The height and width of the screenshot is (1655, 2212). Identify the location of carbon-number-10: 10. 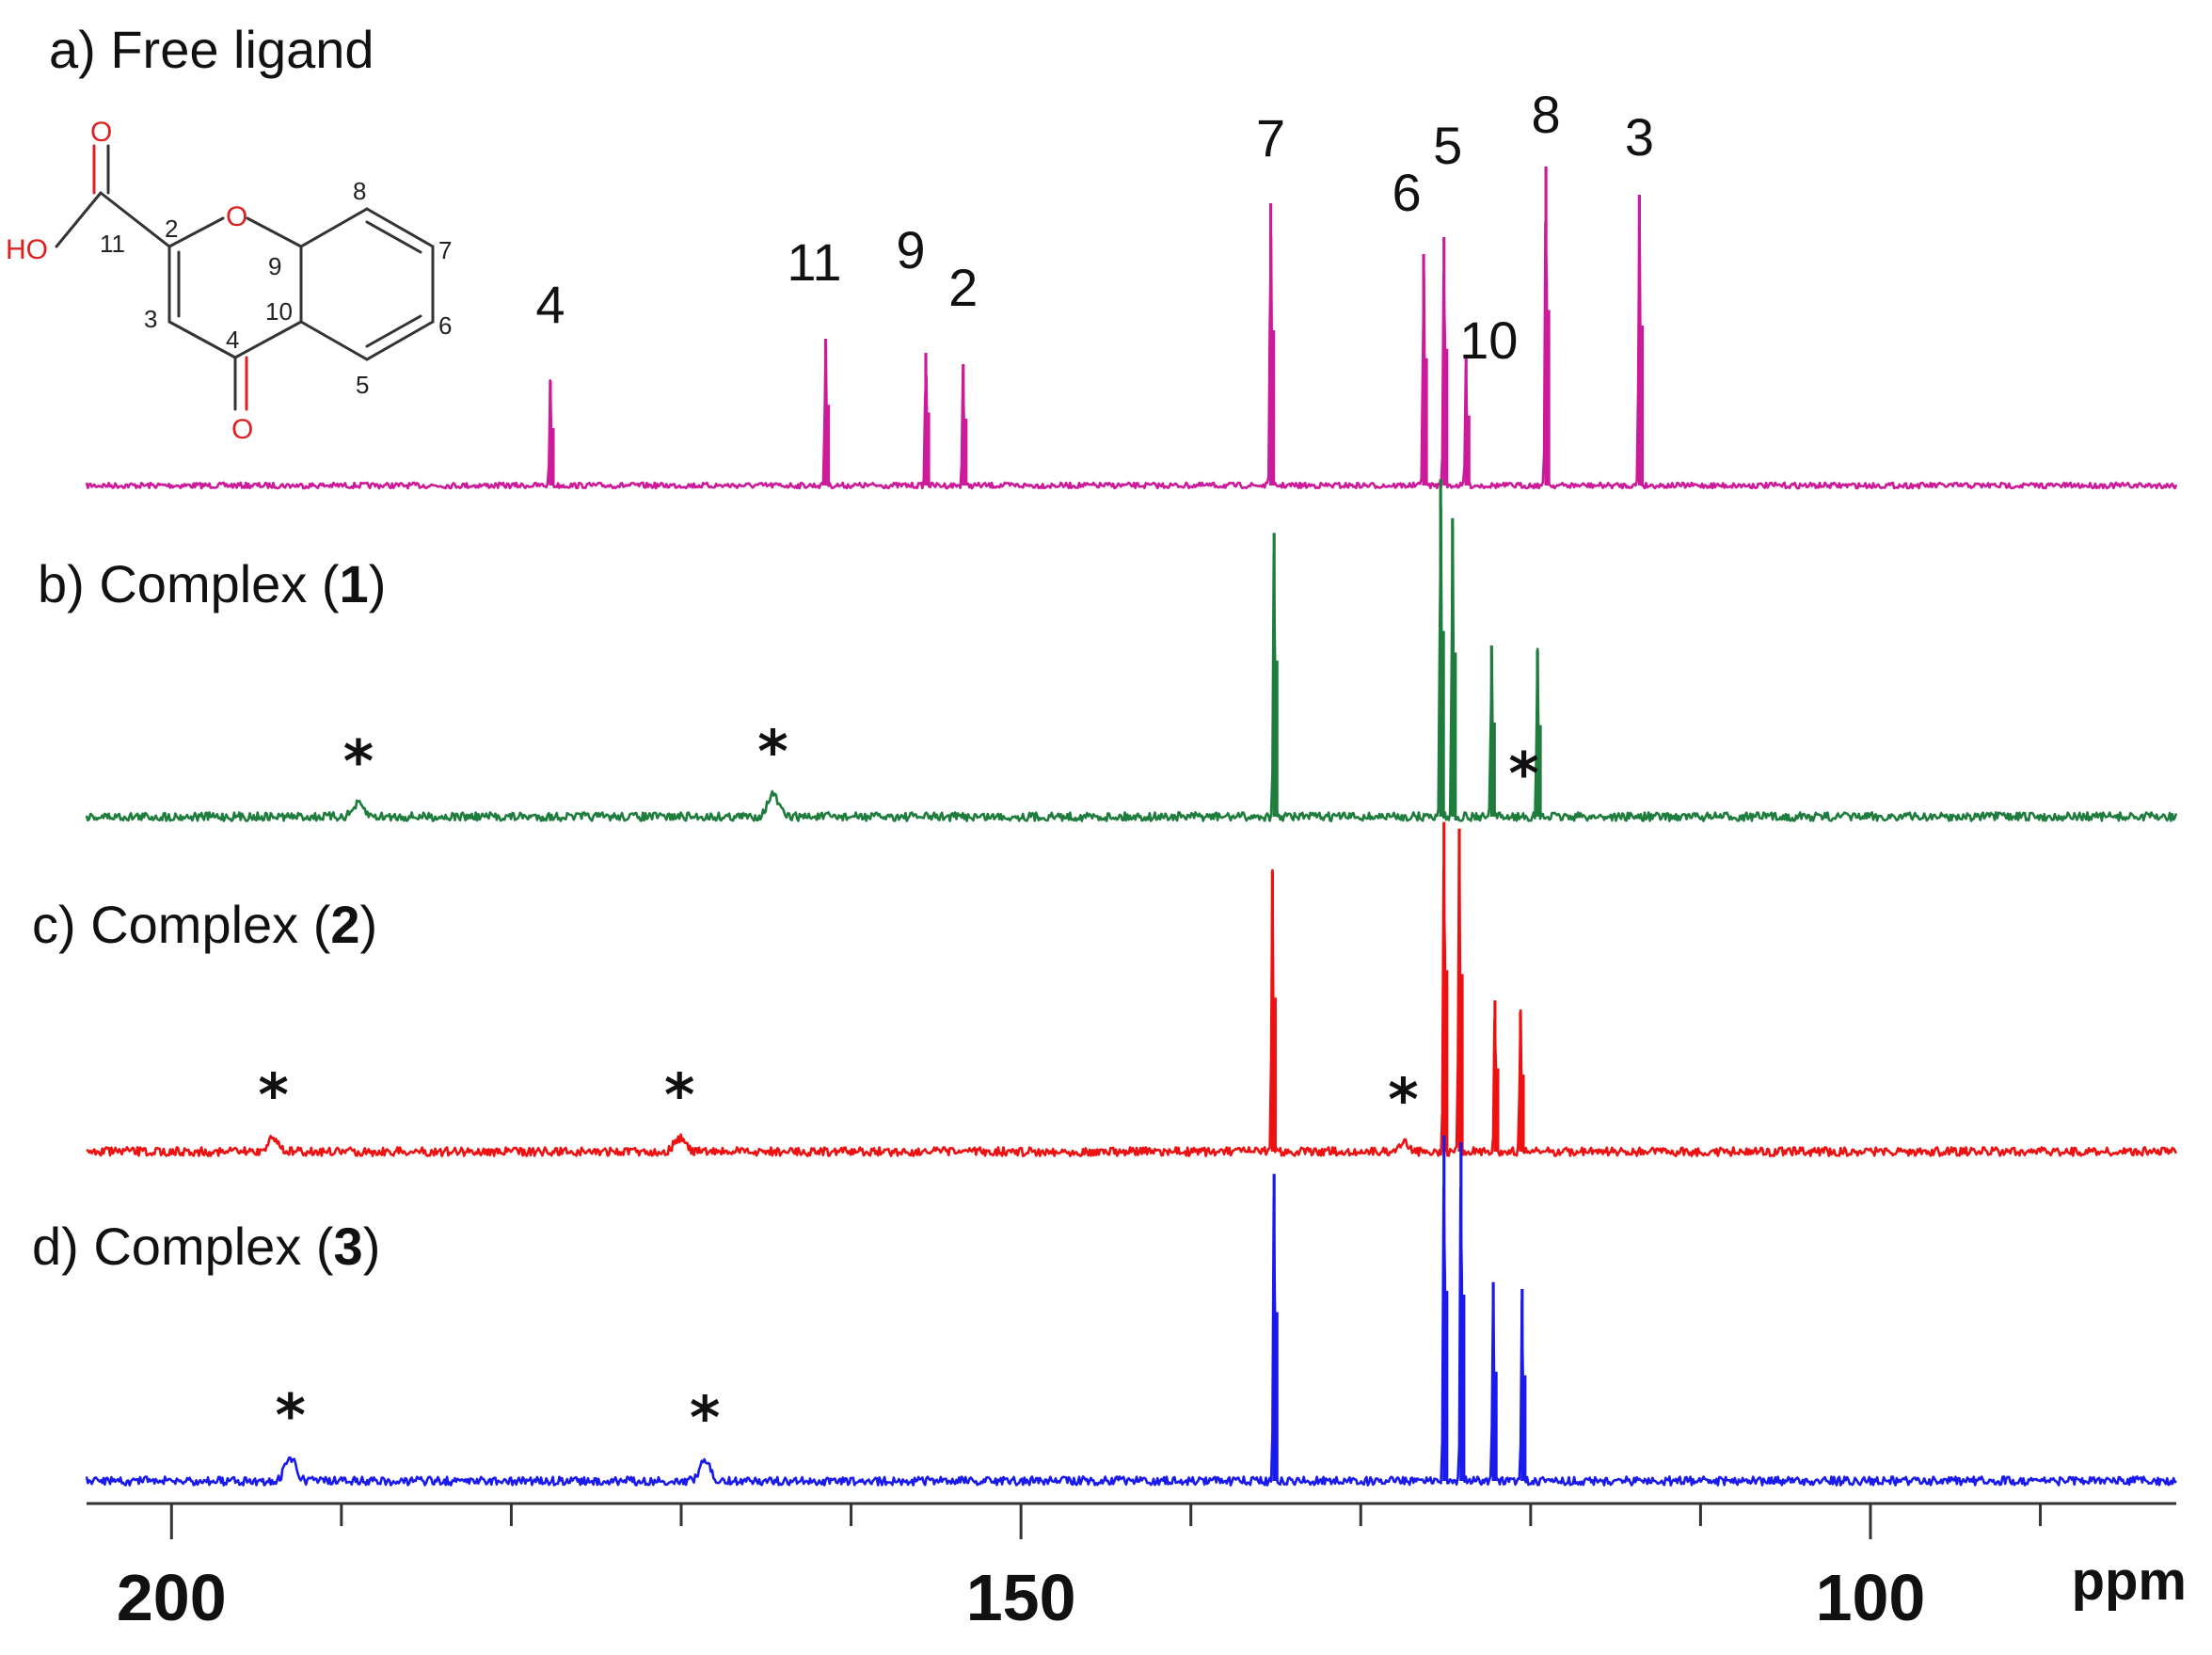
(279, 311).